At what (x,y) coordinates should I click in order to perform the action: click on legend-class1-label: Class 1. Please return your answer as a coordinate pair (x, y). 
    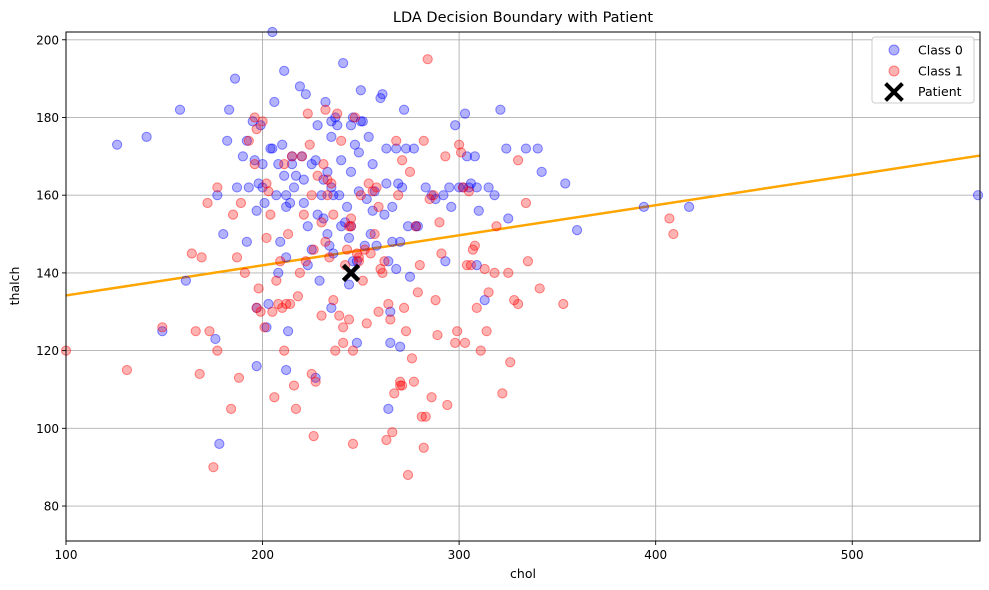
    Looking at the image, I should click on (940, 71).